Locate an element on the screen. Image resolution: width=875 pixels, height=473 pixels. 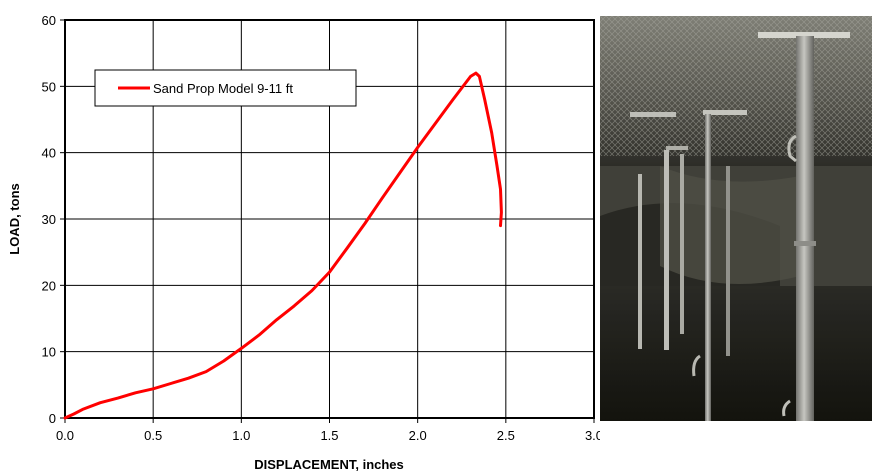
x-axis-title: DISPLACEMENT, inches is located at coordinates (329, 464).